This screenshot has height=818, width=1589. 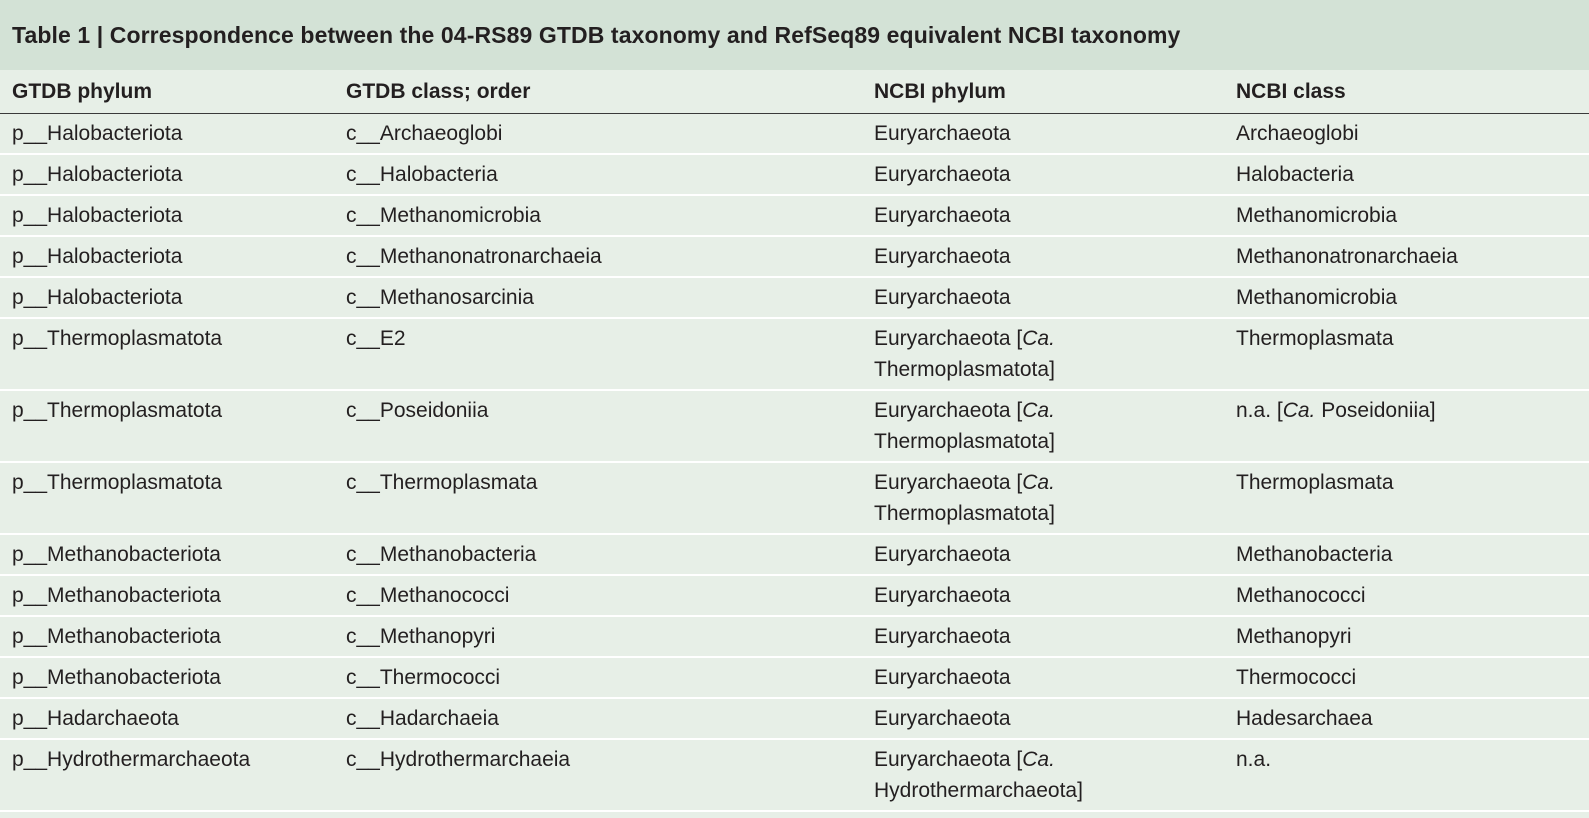 What do you see at coordinates (1412, 174) in the screenshot?
I see `cell-ncbi-class: Halobacteria` at bounding box center [1412, 174].